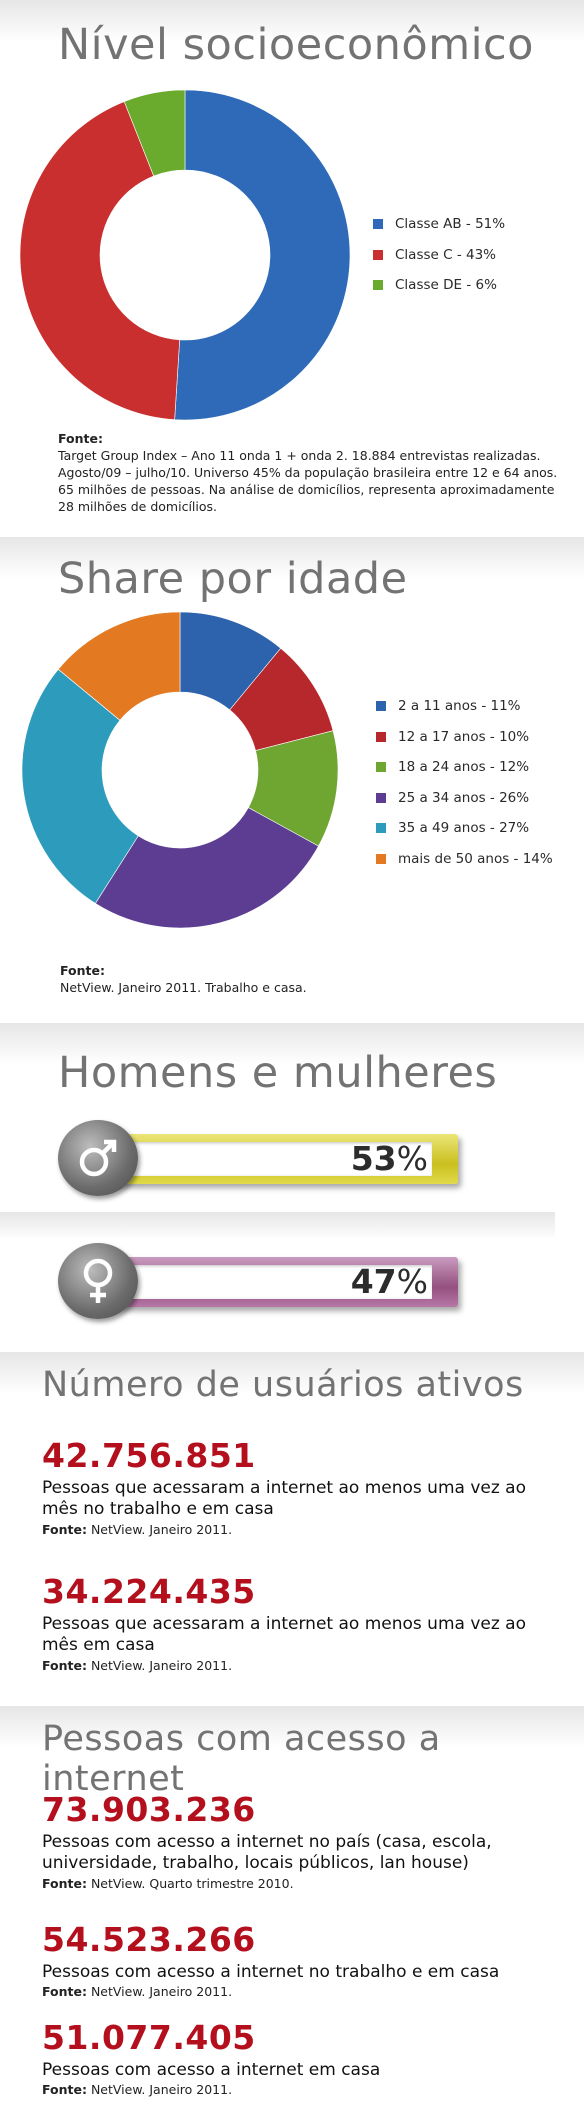  I want to click on homens-bar-frame: 53%, so click(283, 1159).